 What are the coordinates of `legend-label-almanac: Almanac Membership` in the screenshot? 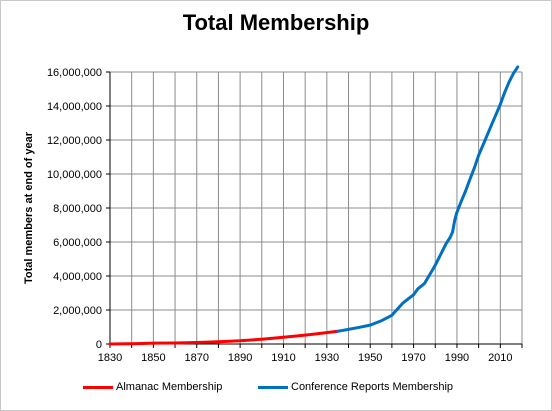 It's located at (169, 387).